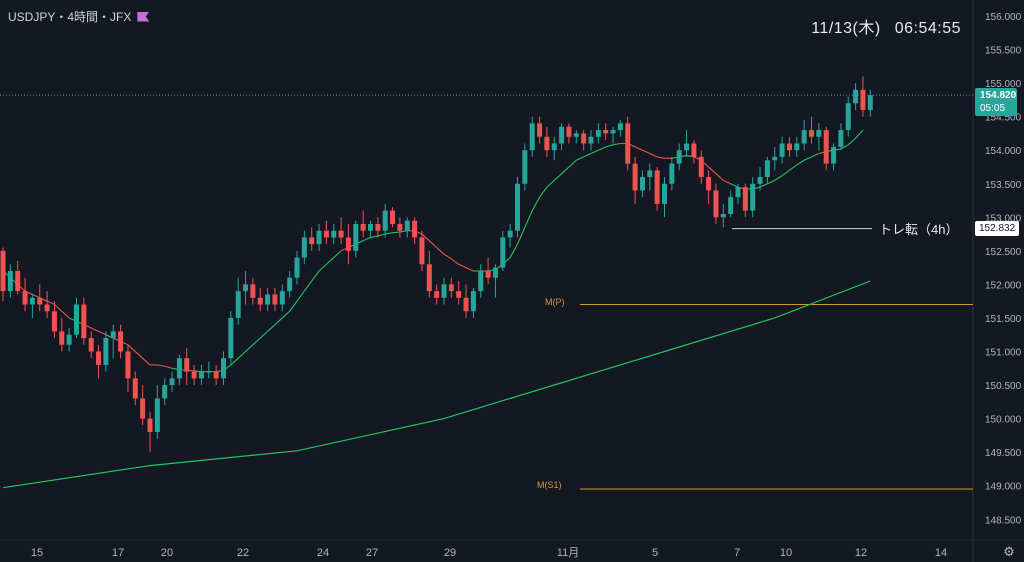 This screenshot has height=562, width=1024. I want to click on pivot-p-label: M(P), so click(555, 302).